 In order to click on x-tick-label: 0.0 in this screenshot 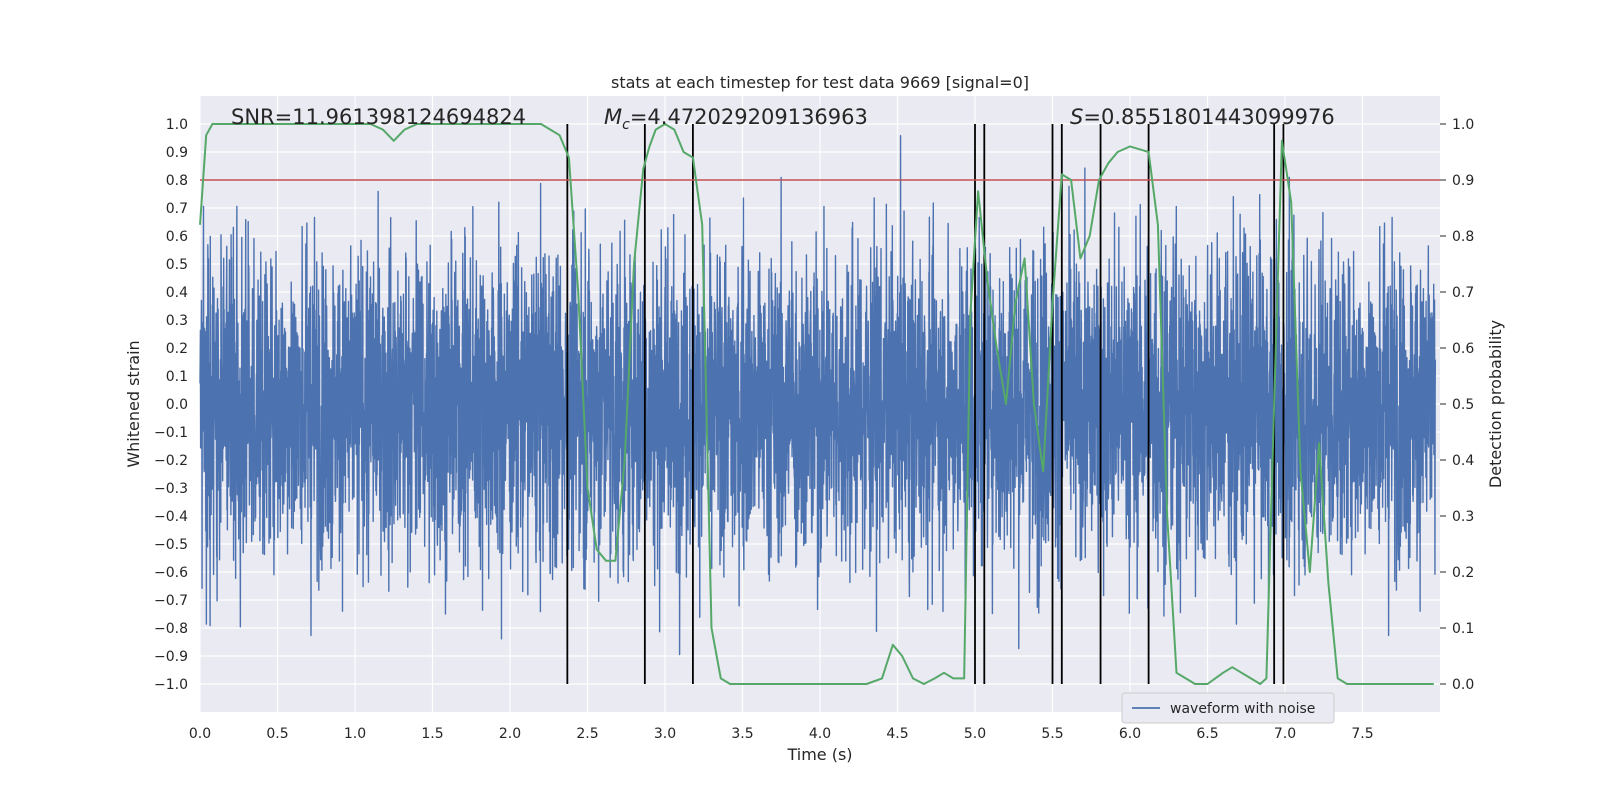, I will do `click(200, 734)`.